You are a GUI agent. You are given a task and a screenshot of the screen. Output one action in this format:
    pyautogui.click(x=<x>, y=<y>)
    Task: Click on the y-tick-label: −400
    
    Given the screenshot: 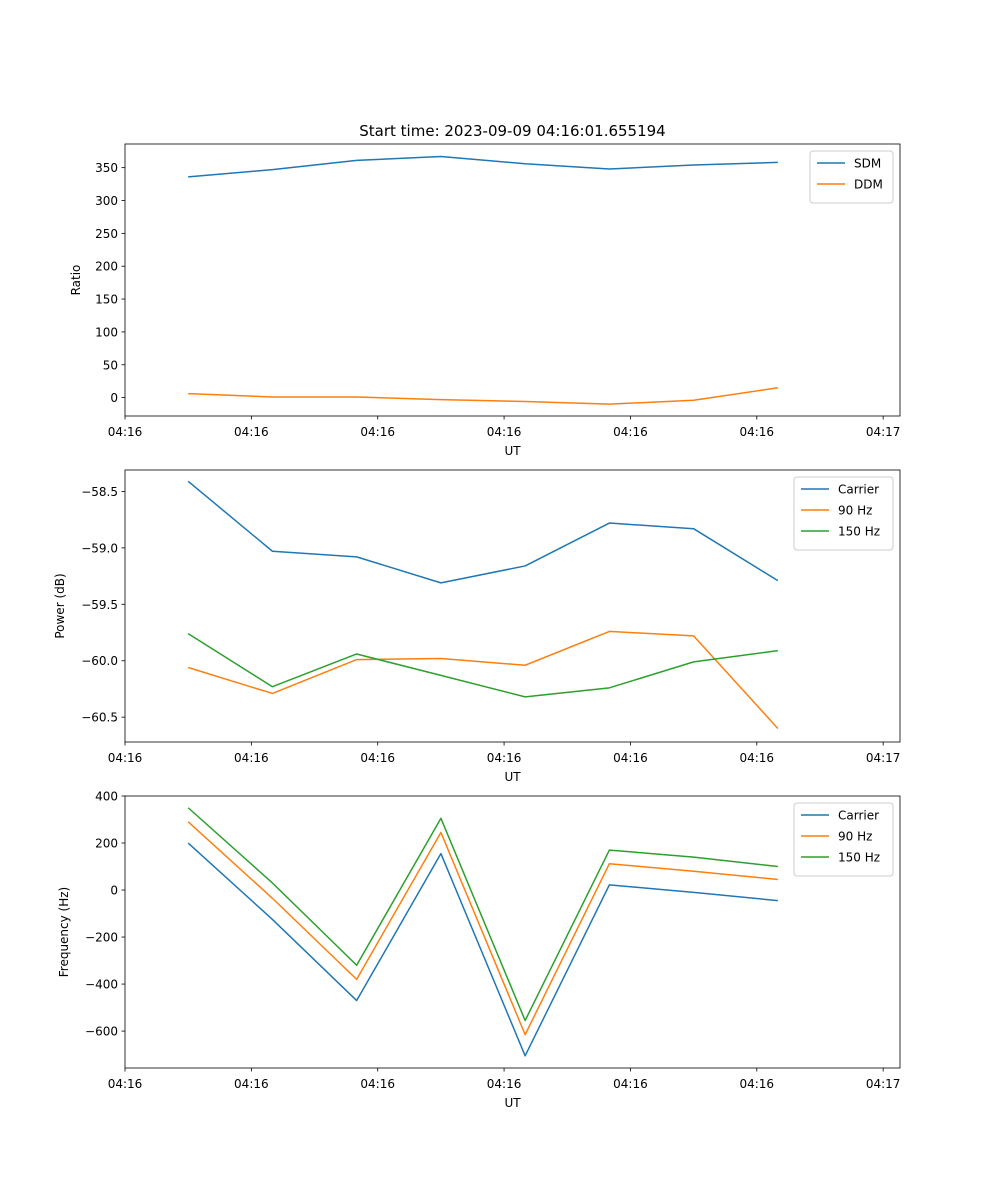 What is the action you would take?
    pyautogui.click(x=101, y=985)
    